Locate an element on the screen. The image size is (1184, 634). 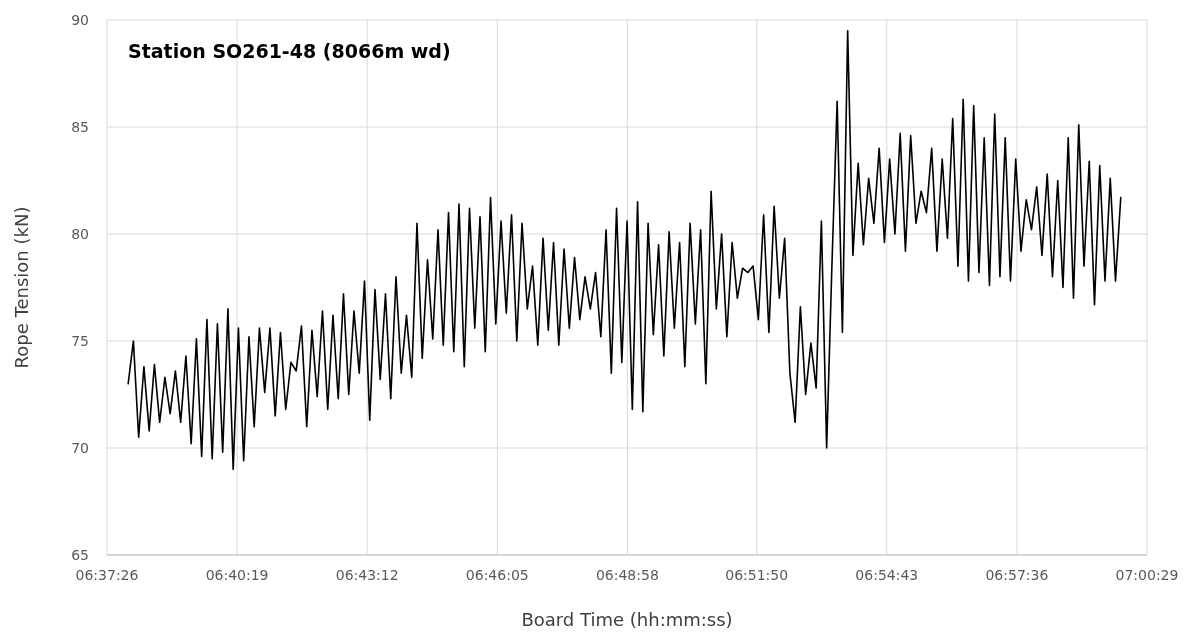
y-tick-label: 85 is located at coordinates (80, 126).